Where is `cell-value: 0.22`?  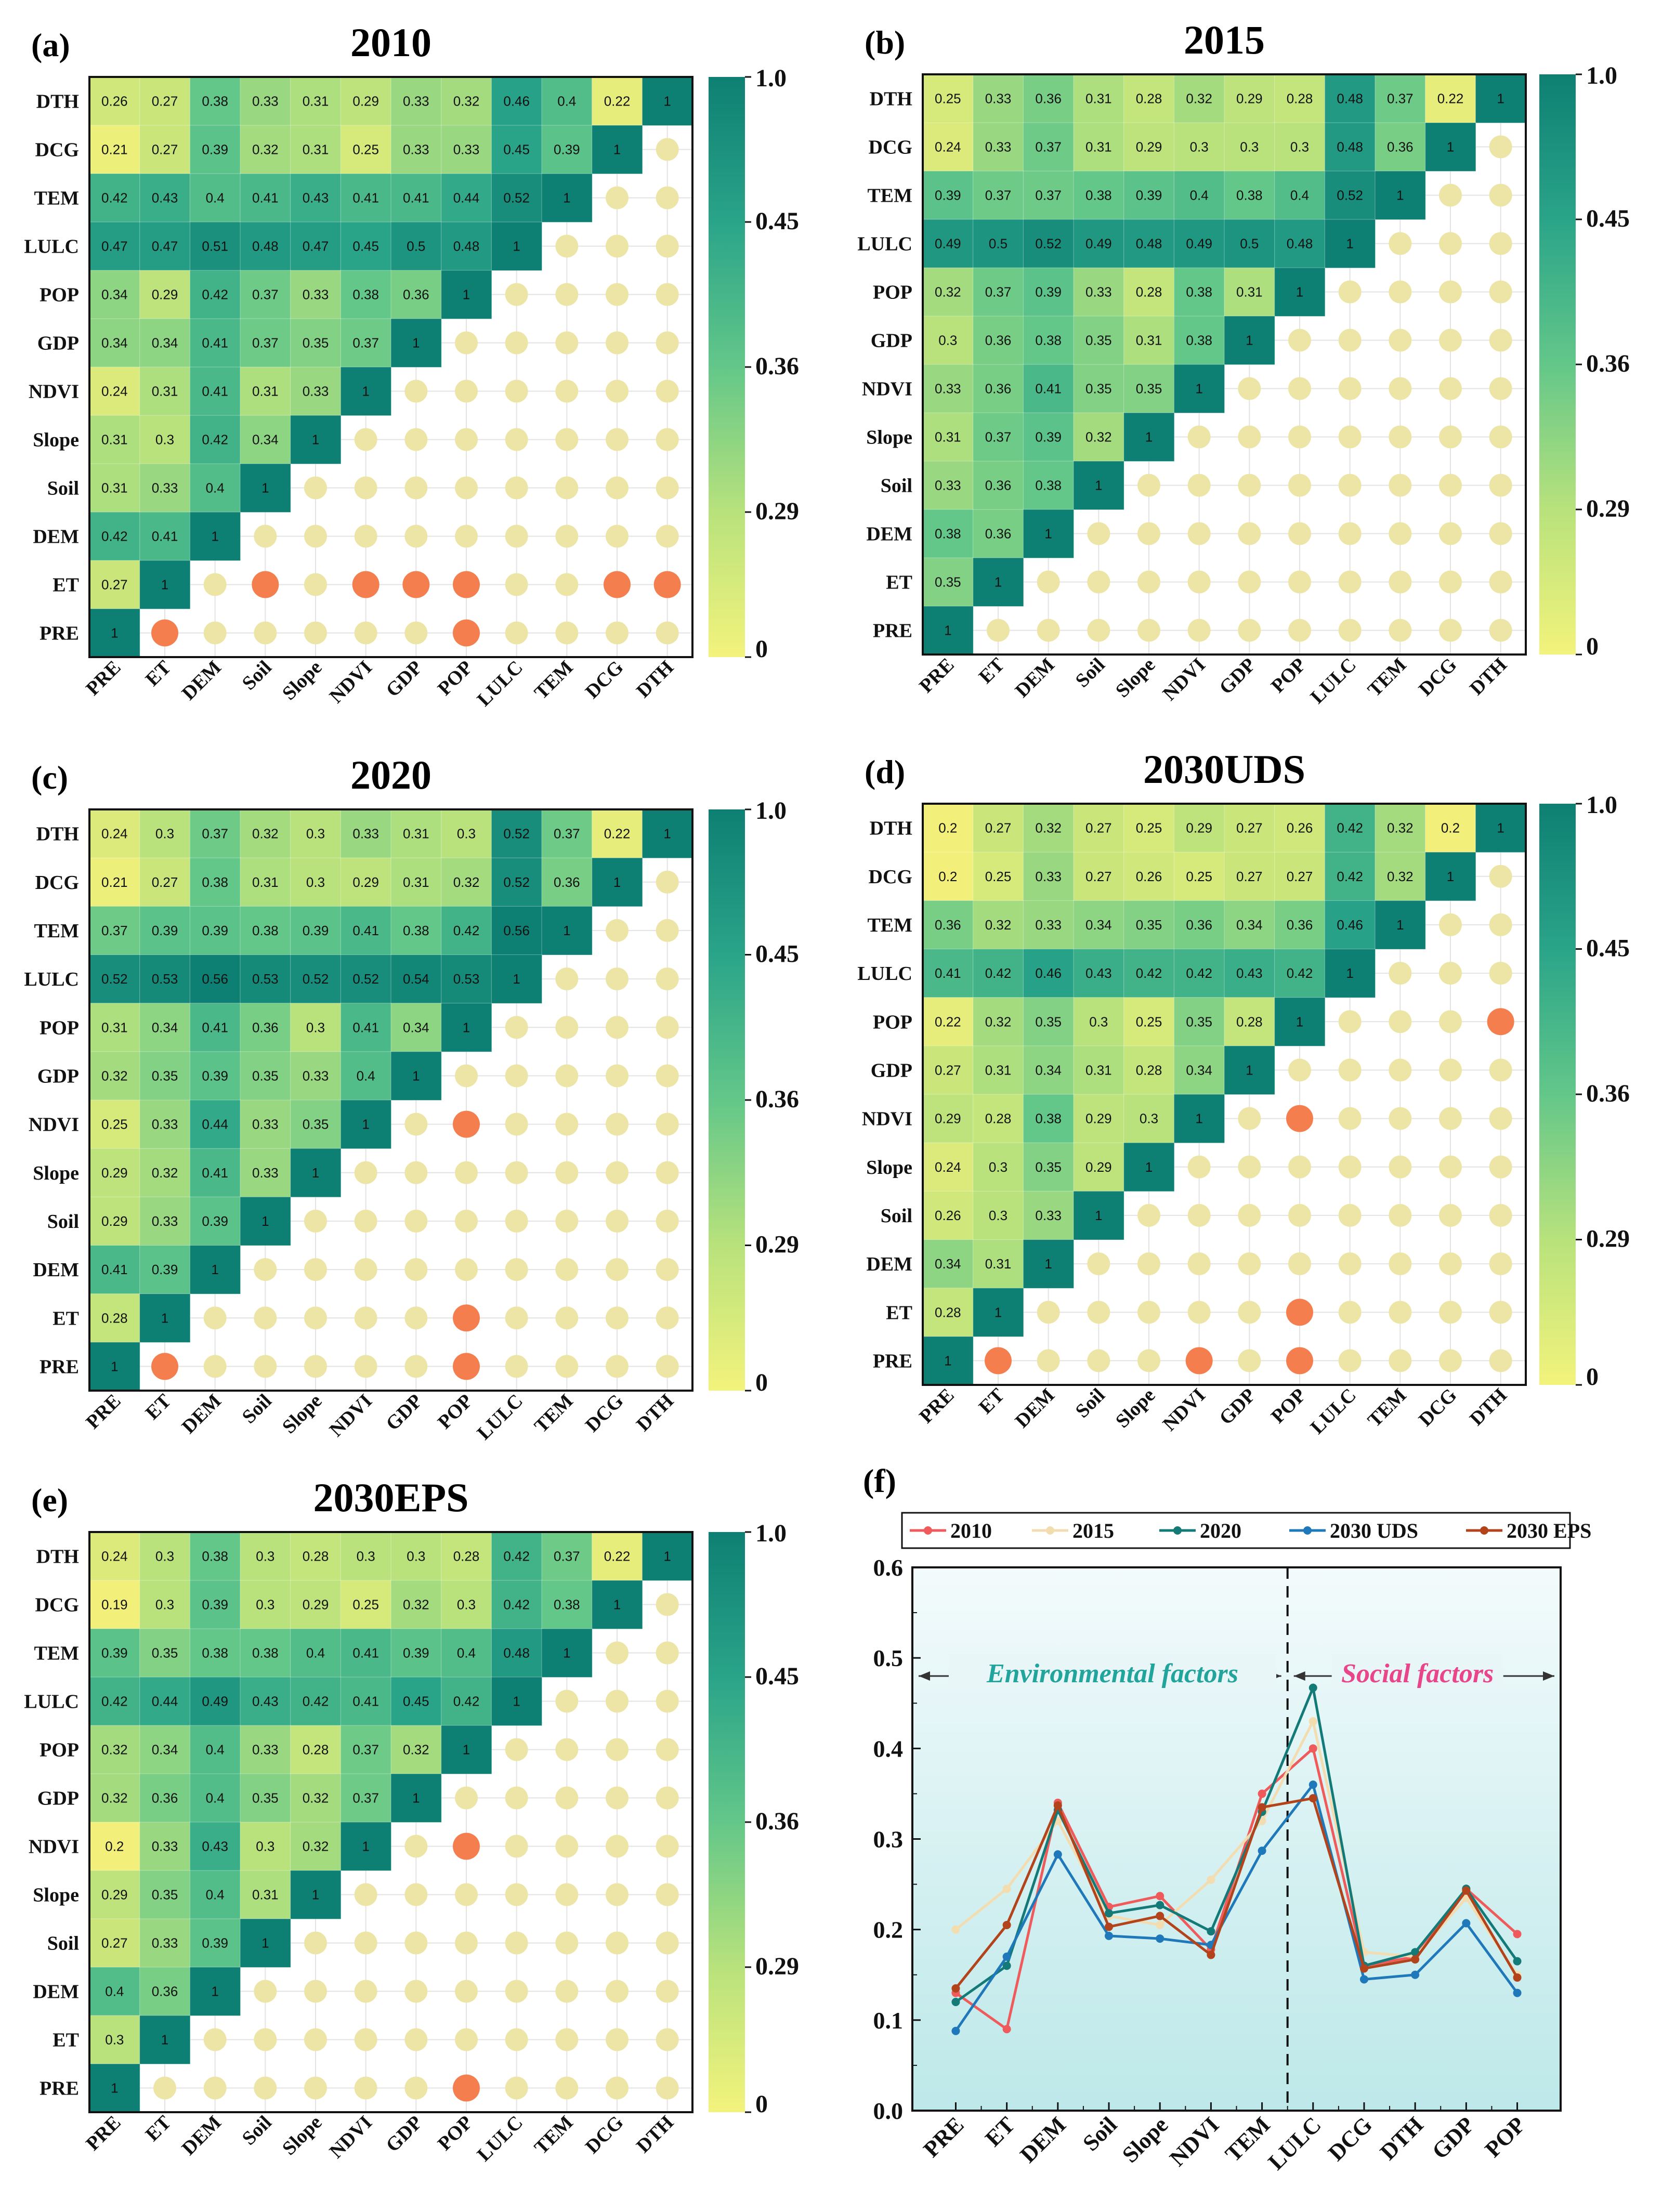
cell-value: 0.22 is located at coordinates (618, 834).